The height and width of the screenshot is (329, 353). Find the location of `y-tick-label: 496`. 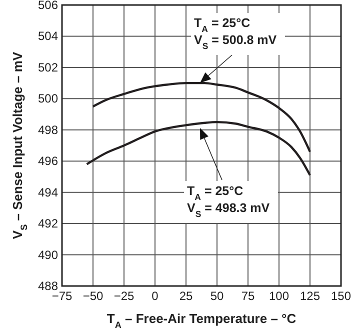

y-tick-label: 496 is located at coordinates (48, 161).